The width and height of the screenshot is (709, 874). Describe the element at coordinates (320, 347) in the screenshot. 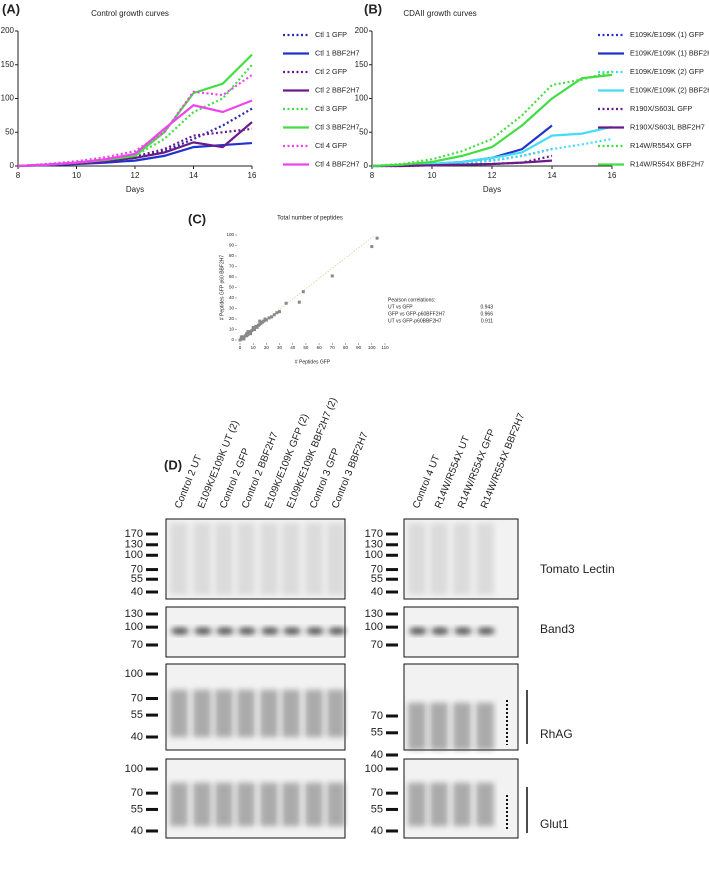

I see `x-tick-label: 60` at that location.